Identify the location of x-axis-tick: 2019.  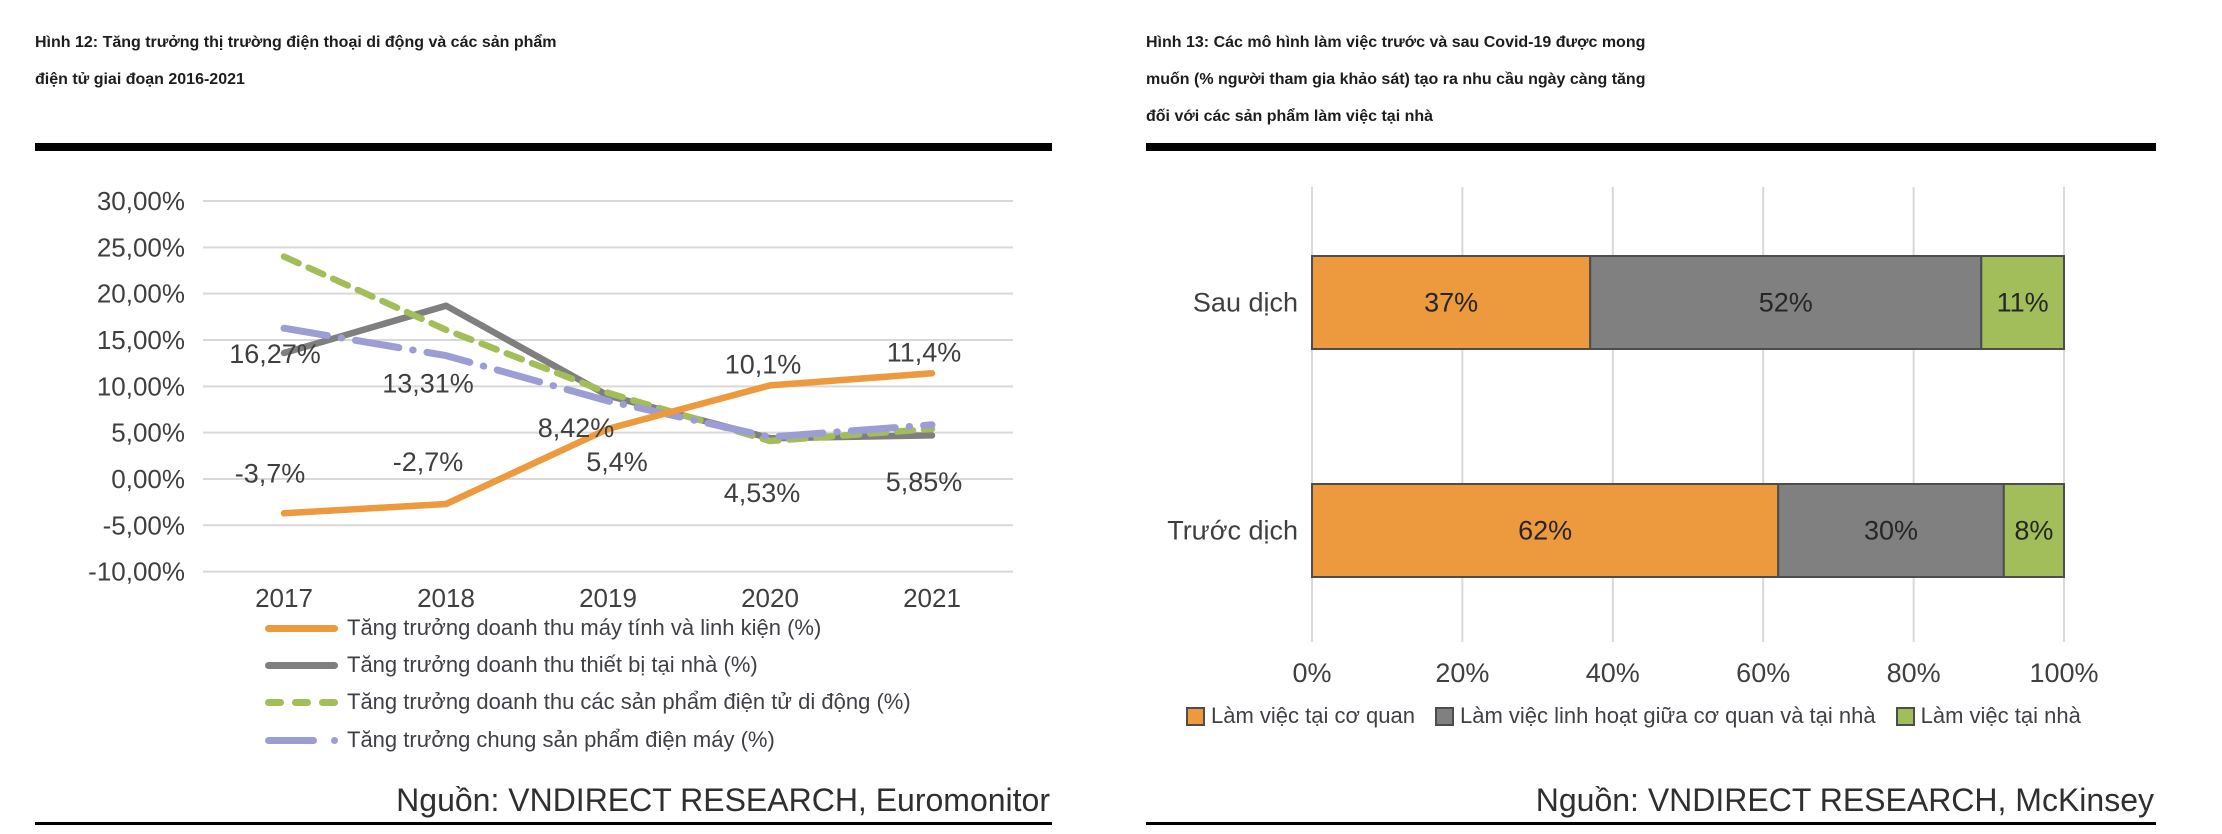
(608, 598).